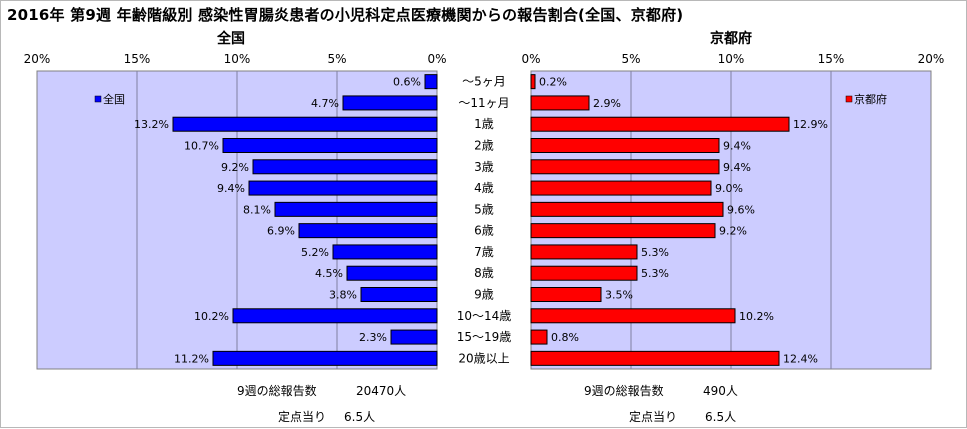 The image size is (967, 429). What do you see at coordinates (831, 59) in the screenshot?
I see `kyoto-tick-label: 15%` at bounding box center [831, 59].